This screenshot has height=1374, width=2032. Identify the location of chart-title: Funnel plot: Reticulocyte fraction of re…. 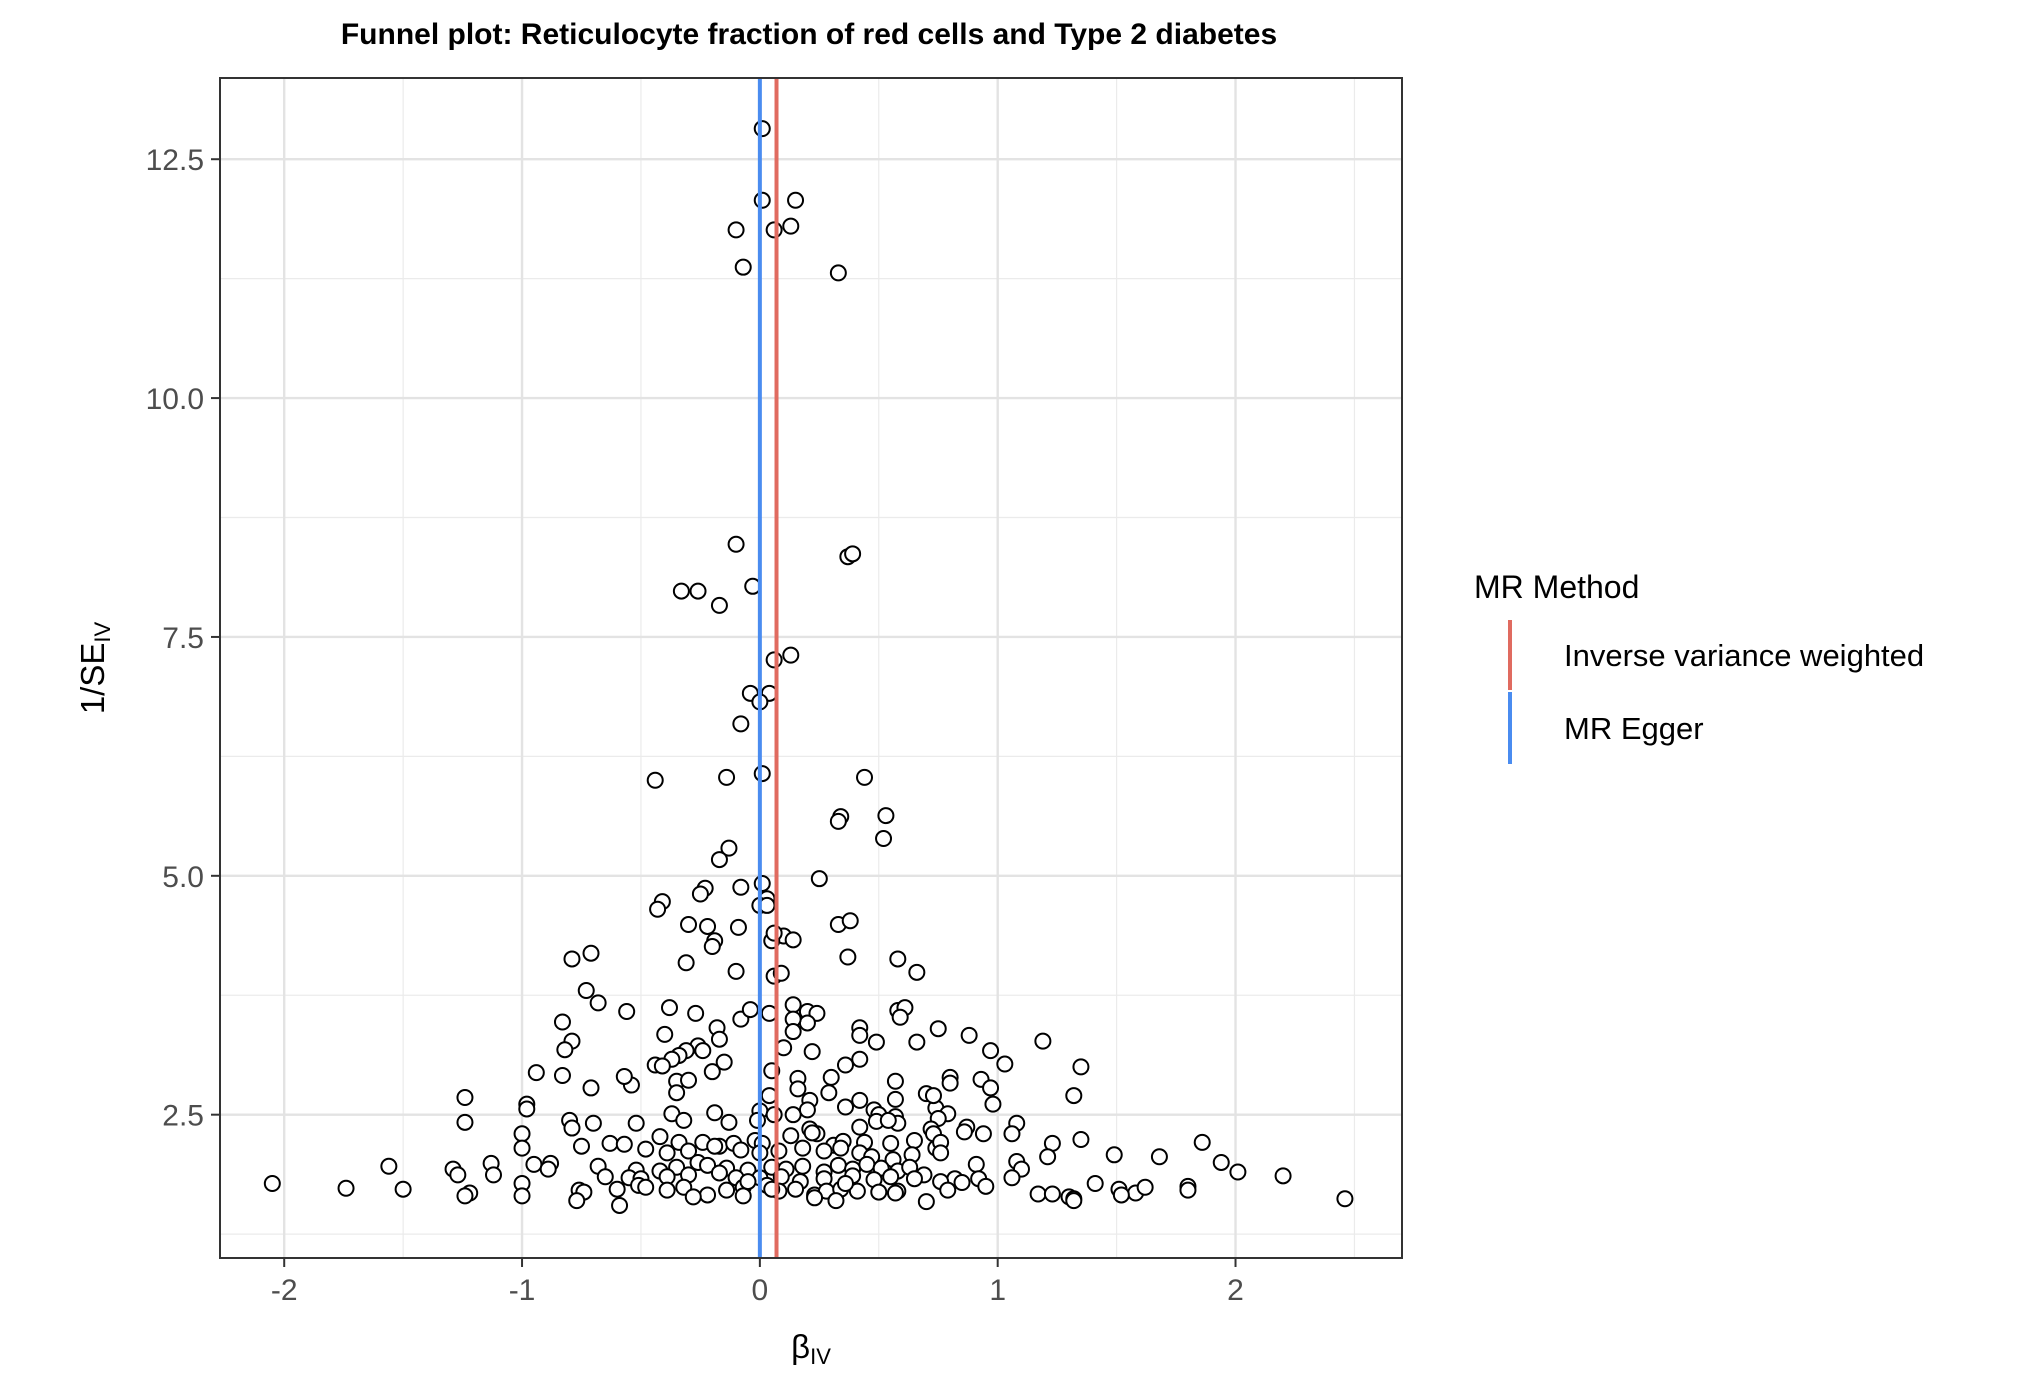
(809, 34).